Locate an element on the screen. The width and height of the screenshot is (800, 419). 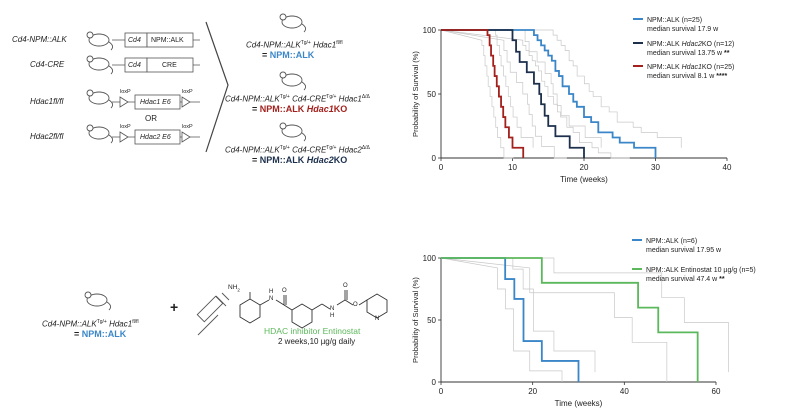
legend-entry: NPM::ALK Entinostat 10 µg/g (n=5) is located at coordinates (701, 270).